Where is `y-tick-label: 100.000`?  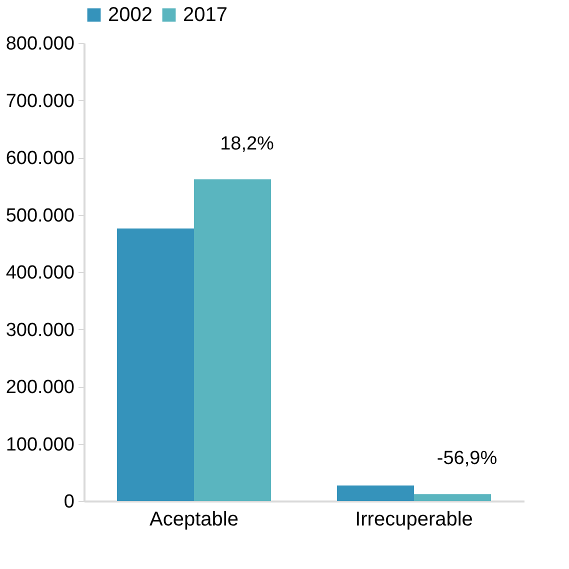
y-tick-label: 100.000 is located at coordinates (40, 445).